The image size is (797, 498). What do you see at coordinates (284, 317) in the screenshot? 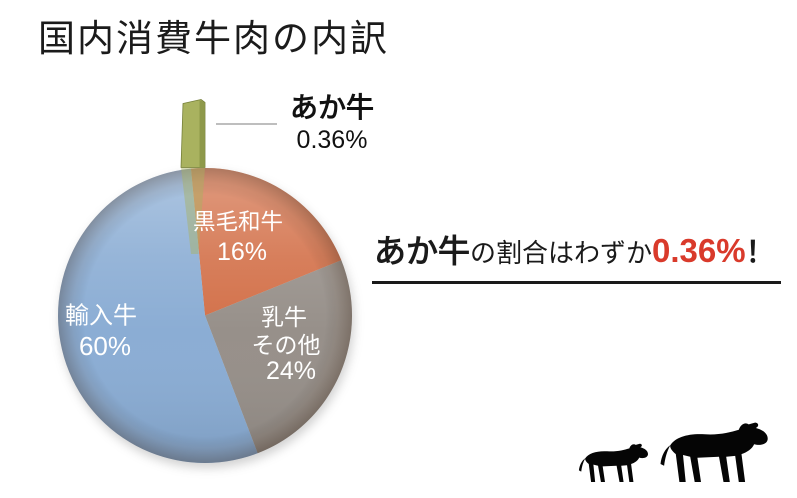
I see `label-nyugyu-line1: 乳牛` at bounding box center [284, 317].